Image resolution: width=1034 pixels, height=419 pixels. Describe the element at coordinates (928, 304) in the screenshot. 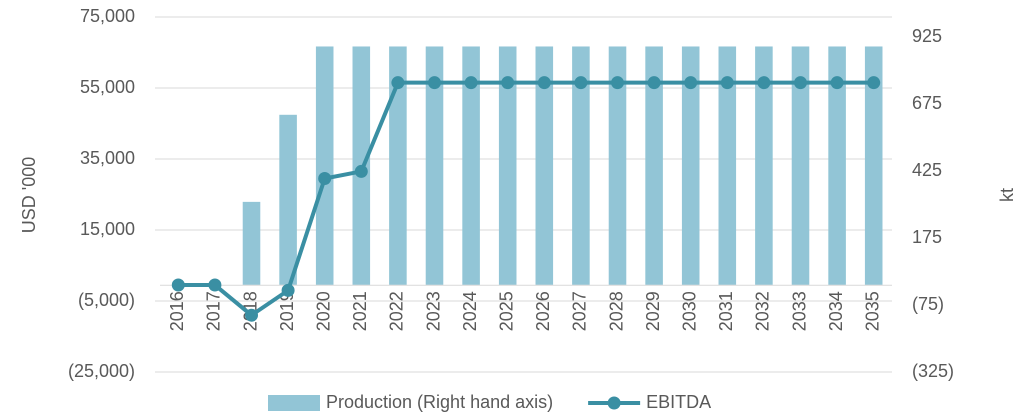

I see `y2-tick-label: (75)` at that location.